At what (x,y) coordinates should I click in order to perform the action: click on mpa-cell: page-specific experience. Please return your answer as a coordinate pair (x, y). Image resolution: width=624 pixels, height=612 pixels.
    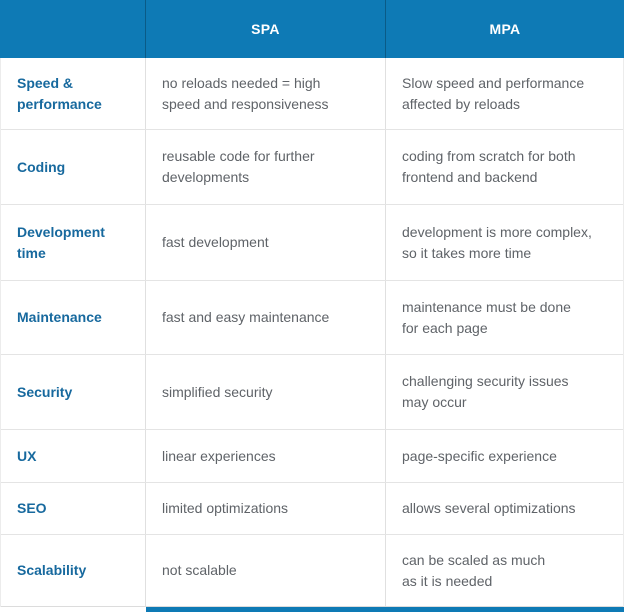
    Looking at the image, I should click on (504, 456).